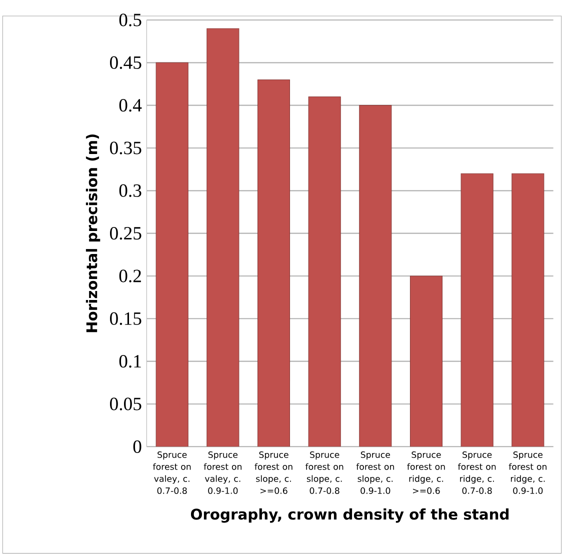 Image resolution: width=565 pixels, height=556 pixels. Describe the element at coordinates (171, 472) in the screenshot. I see `x-tick-label: Spruce forest on valey, c. 0.7-0.8` at that location.